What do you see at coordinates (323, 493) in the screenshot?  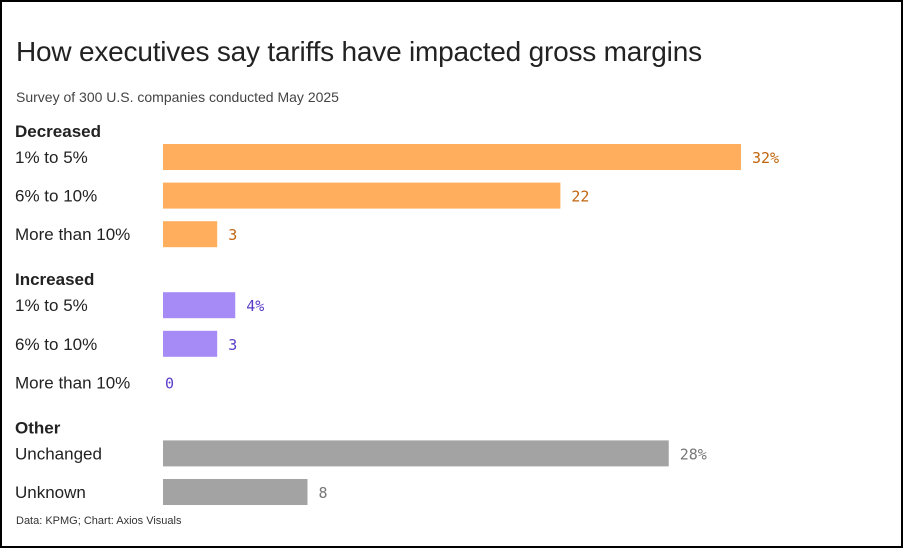 I see `value-label: 8` at bounding box center [323, 493].